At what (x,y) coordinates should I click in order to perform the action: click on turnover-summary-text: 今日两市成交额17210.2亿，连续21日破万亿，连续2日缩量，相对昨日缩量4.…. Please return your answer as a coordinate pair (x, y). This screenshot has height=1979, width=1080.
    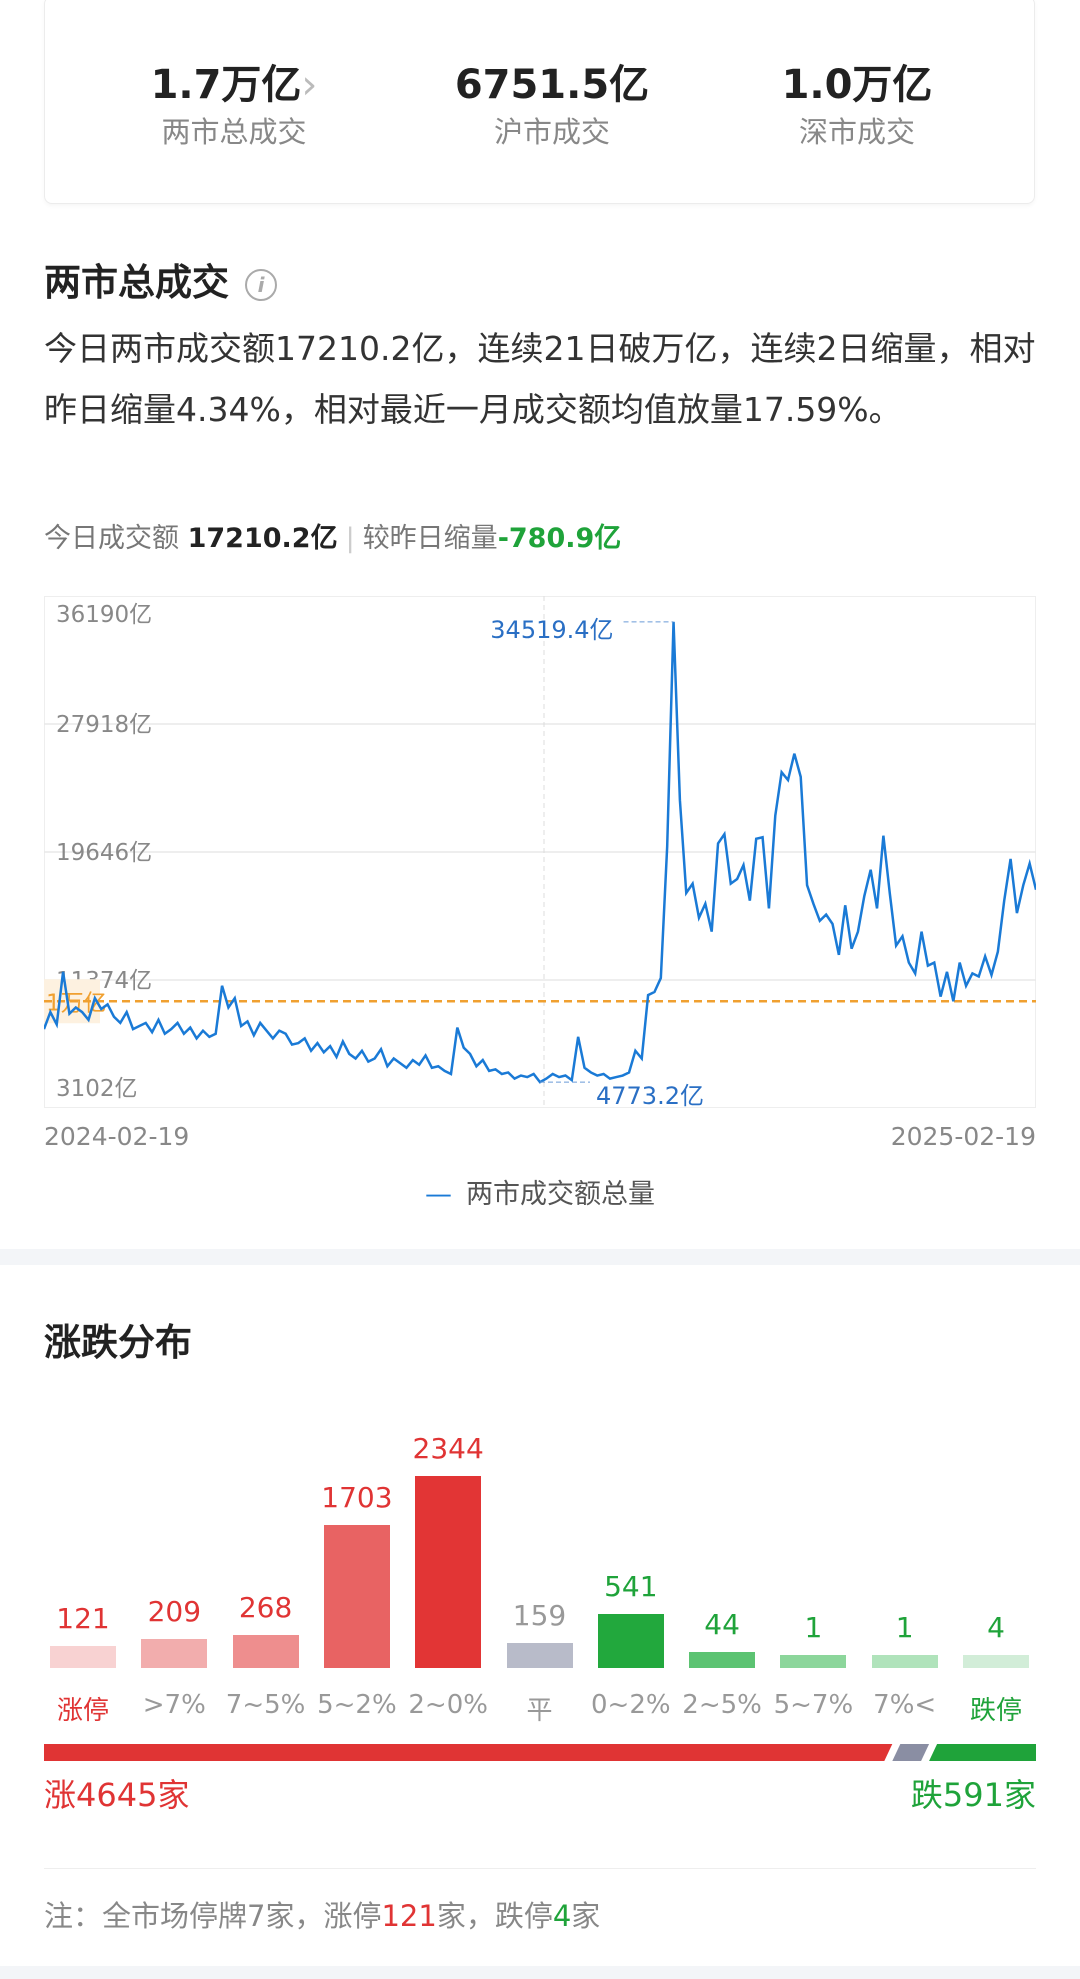
    Looking at the image, I should click on (540, 379).